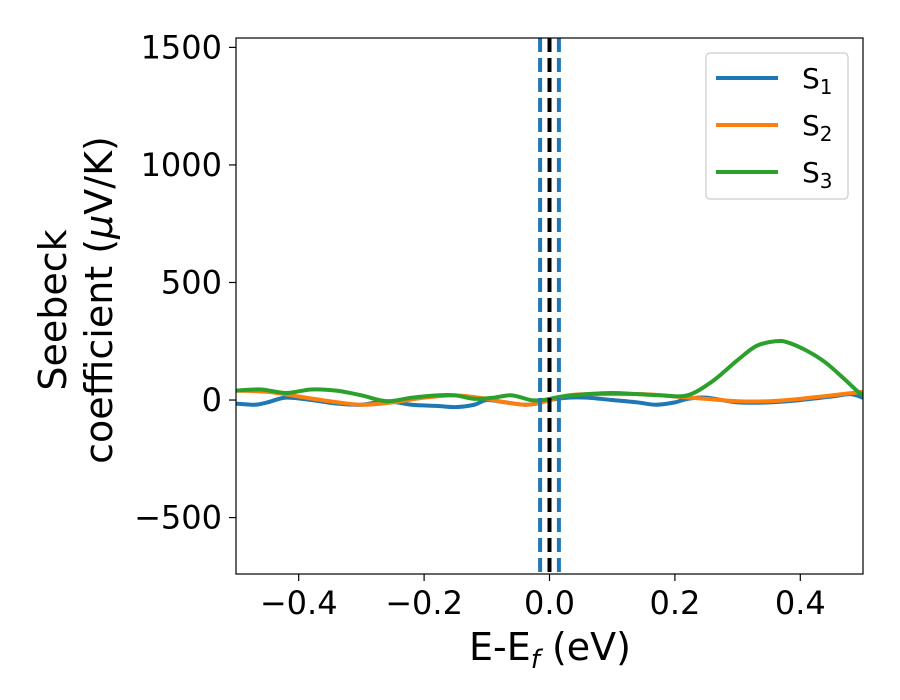  What do you see at coordinates (549, 603) in the screenshot?
I see `x-tick-label: 0.0` at bounding box center [549, 603].